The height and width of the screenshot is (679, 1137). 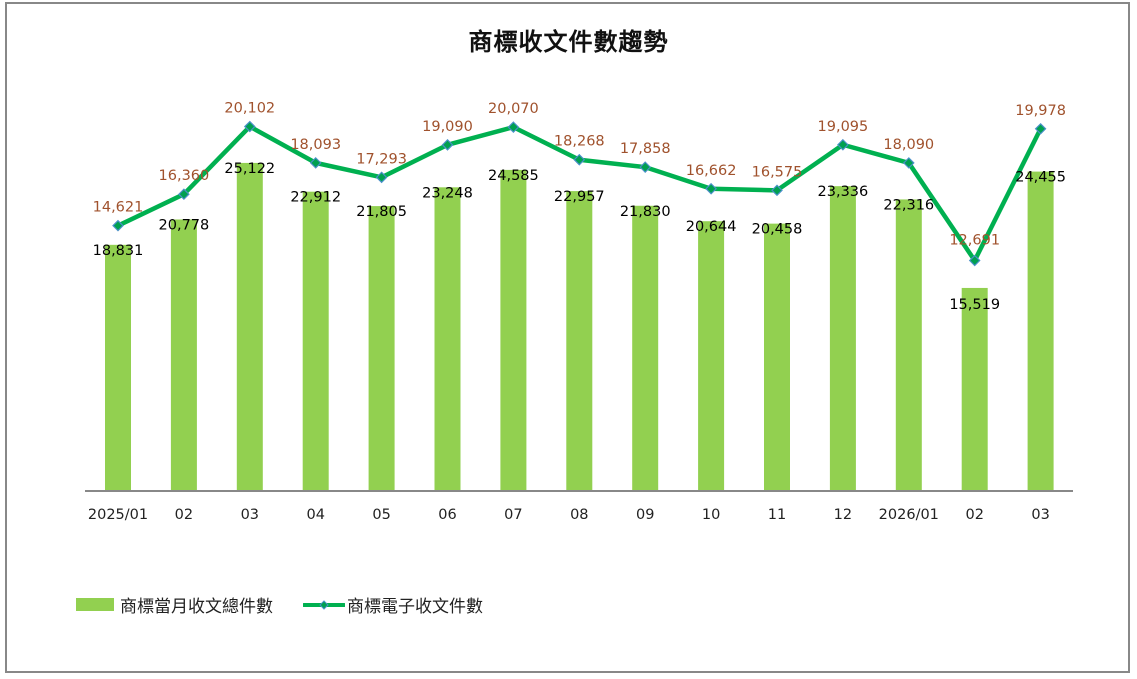 I want to click on line-marker-swatch-icon, so click(x=324, y=604).